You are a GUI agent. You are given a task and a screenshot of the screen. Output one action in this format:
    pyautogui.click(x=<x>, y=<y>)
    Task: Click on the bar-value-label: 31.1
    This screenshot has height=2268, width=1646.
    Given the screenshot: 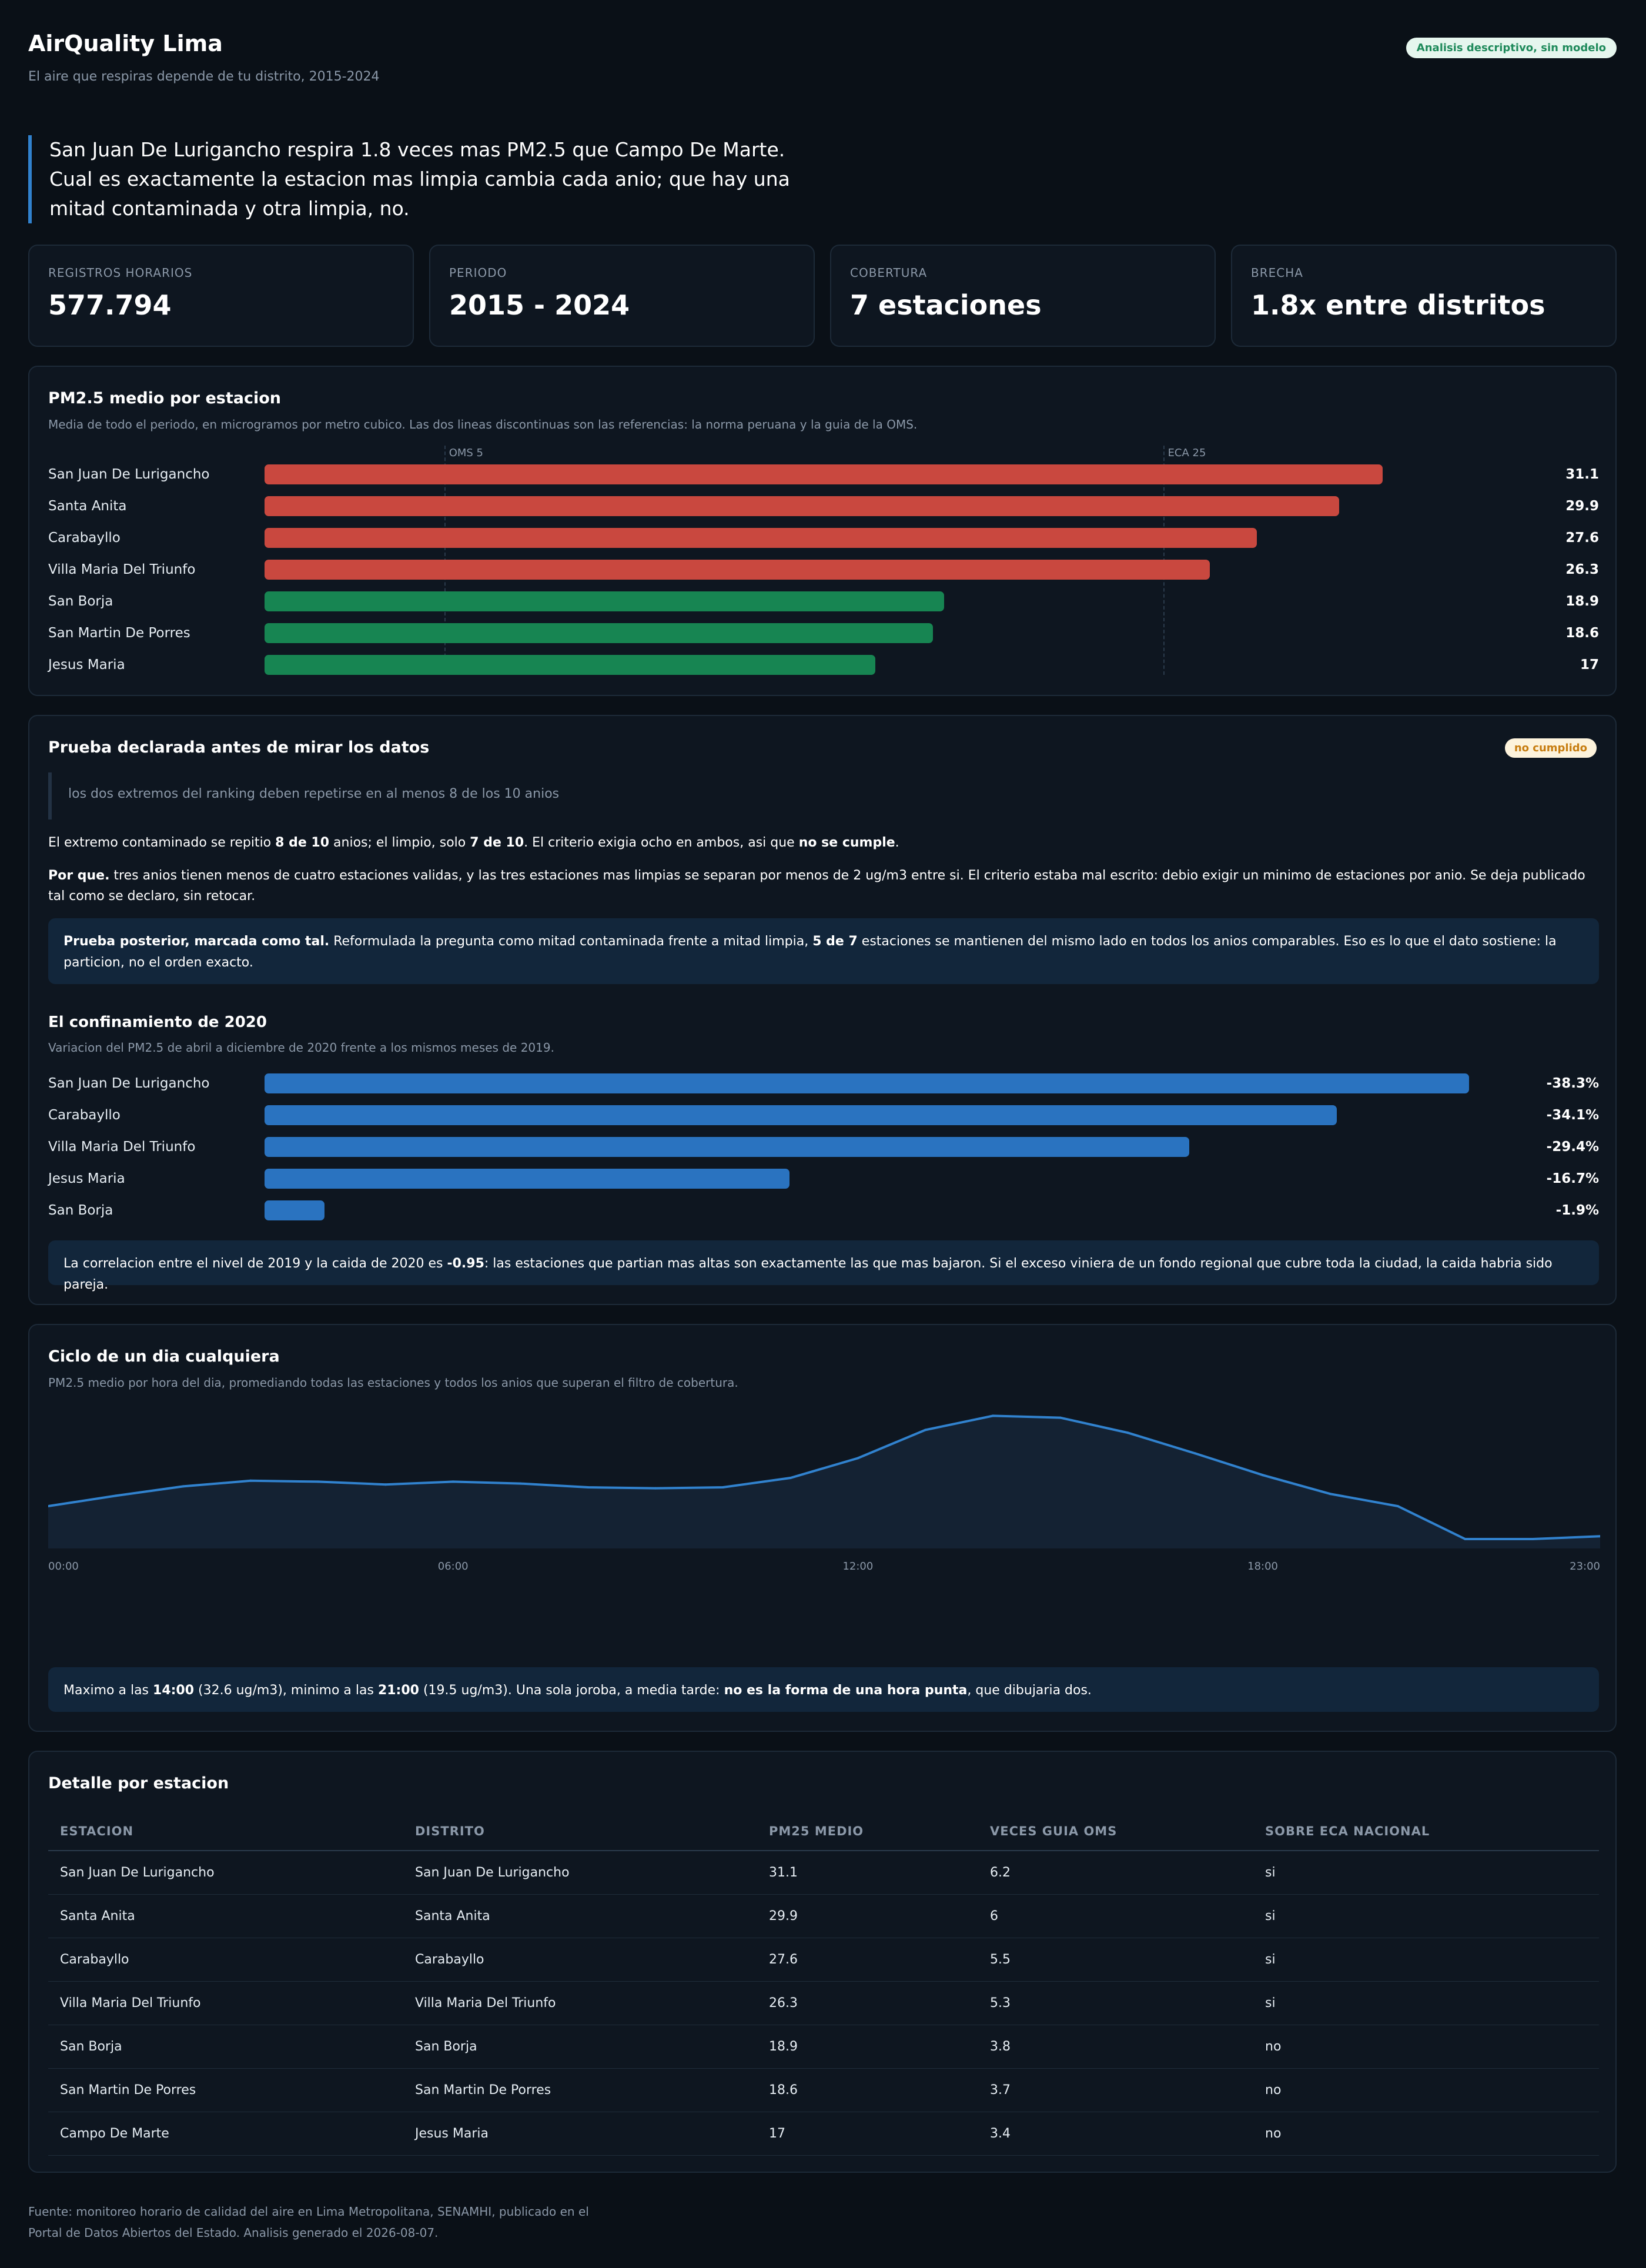 What is the action you would take?
    pyautogui.click(x=1582, y=475)
    